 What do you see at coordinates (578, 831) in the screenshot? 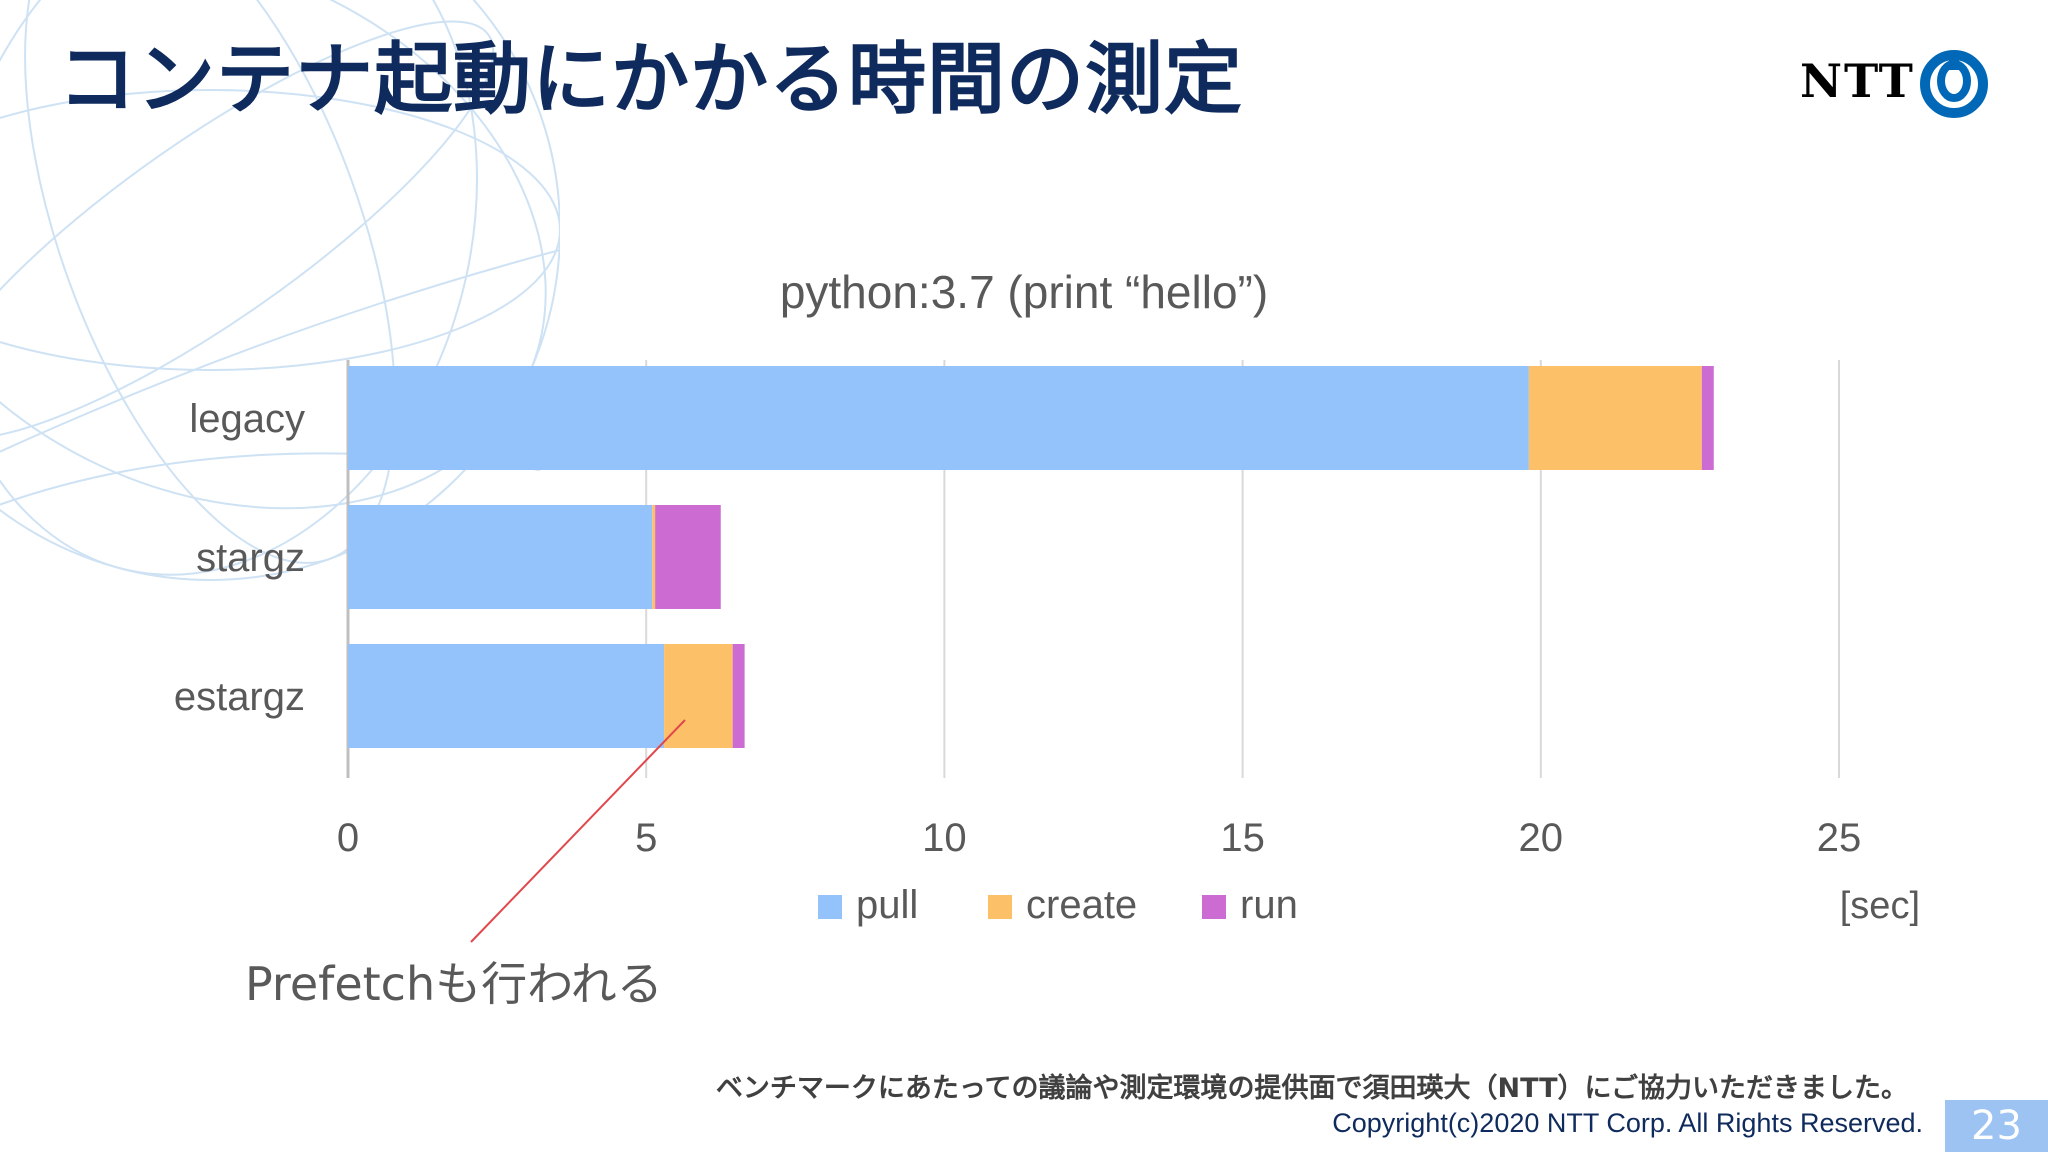
I see `annotation-line` at bounding box center [578, 831].